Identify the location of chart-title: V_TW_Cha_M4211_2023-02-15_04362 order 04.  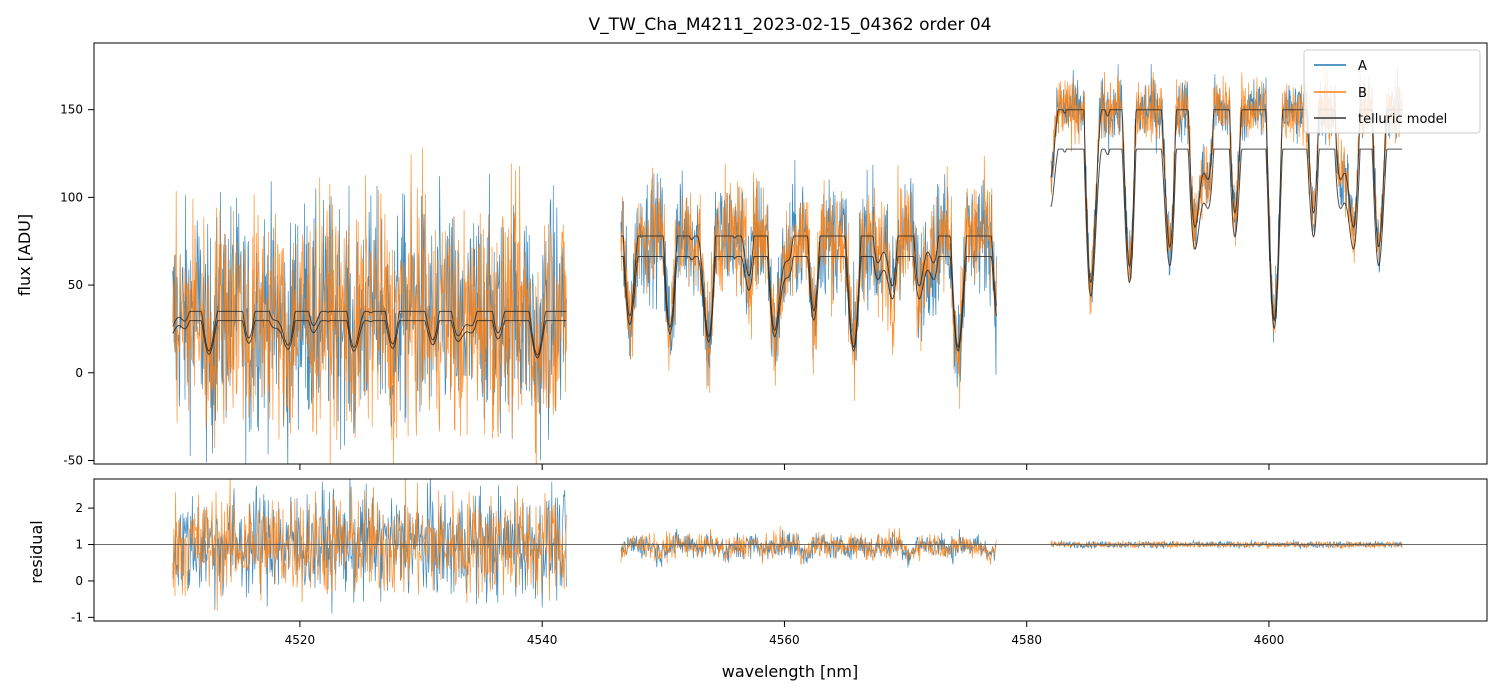
(790, 25).